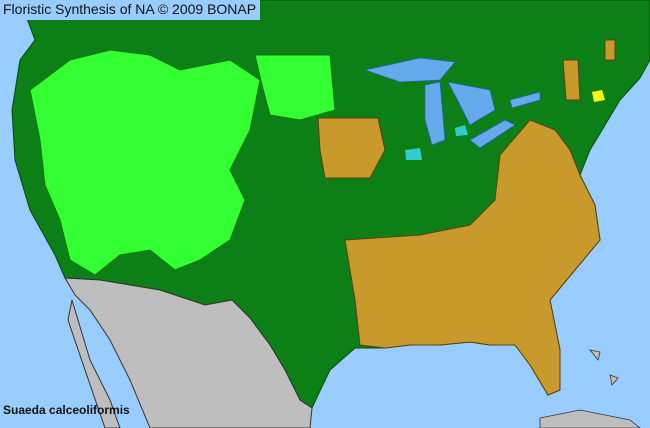 The height and width of the screenshot is (428, 650). What do you see at coordinates (66, 410) in the screenshot?
I see `species-name: Suaeda calceoliformis` at bounding box center [66, 410].